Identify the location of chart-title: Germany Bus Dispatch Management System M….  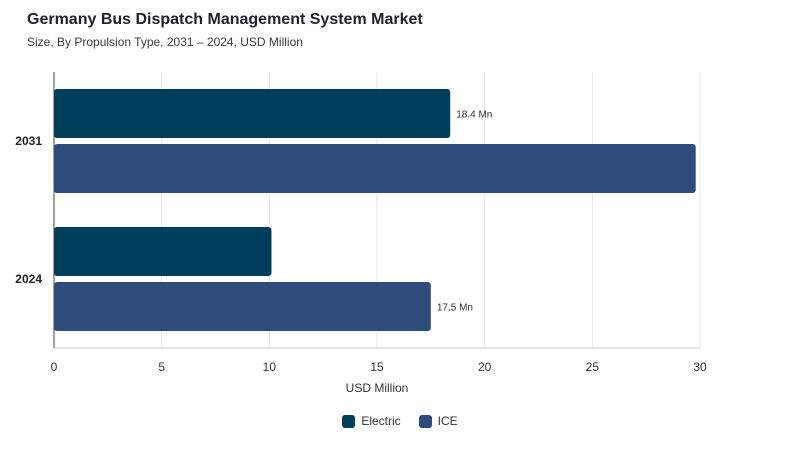
(225, 19).